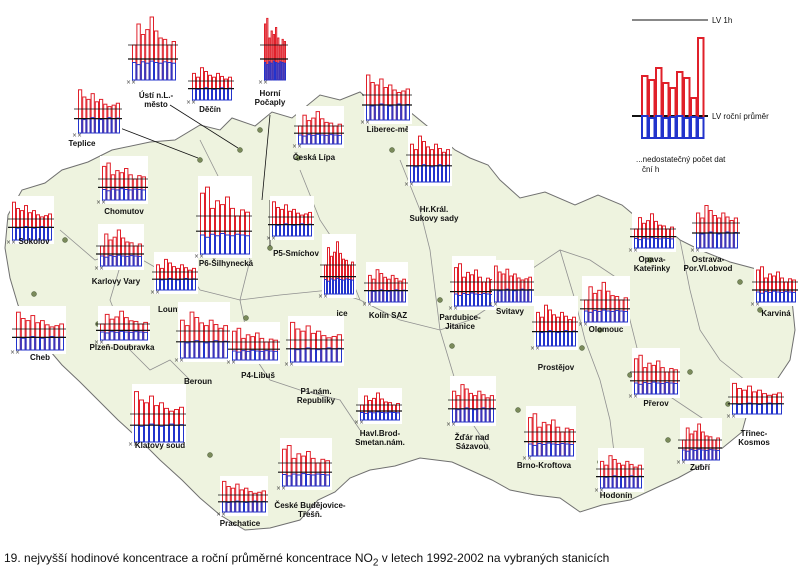  I want to click on station-label: Karlovy Vary, so click(116, 281).